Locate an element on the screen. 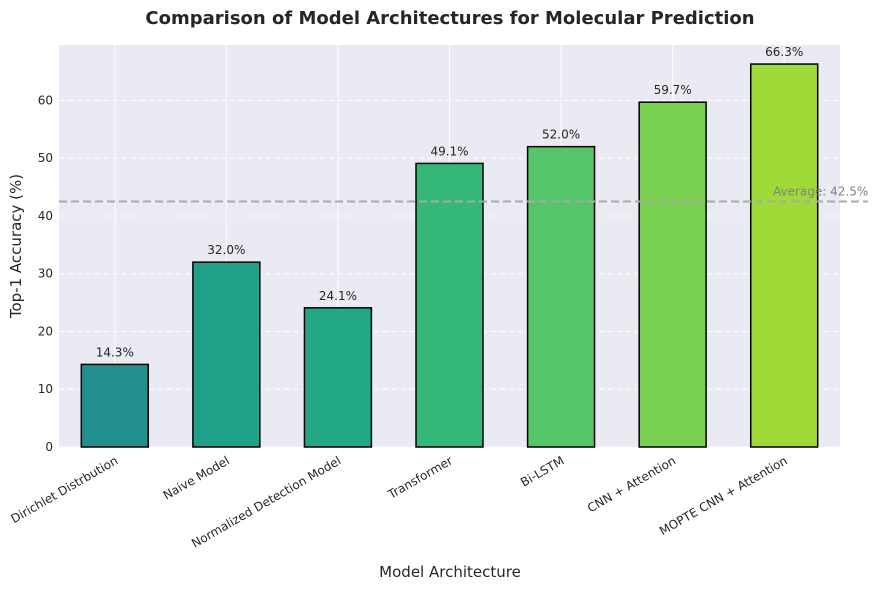  bar-value-label: 32.0% is located at coordinates (226, 250).